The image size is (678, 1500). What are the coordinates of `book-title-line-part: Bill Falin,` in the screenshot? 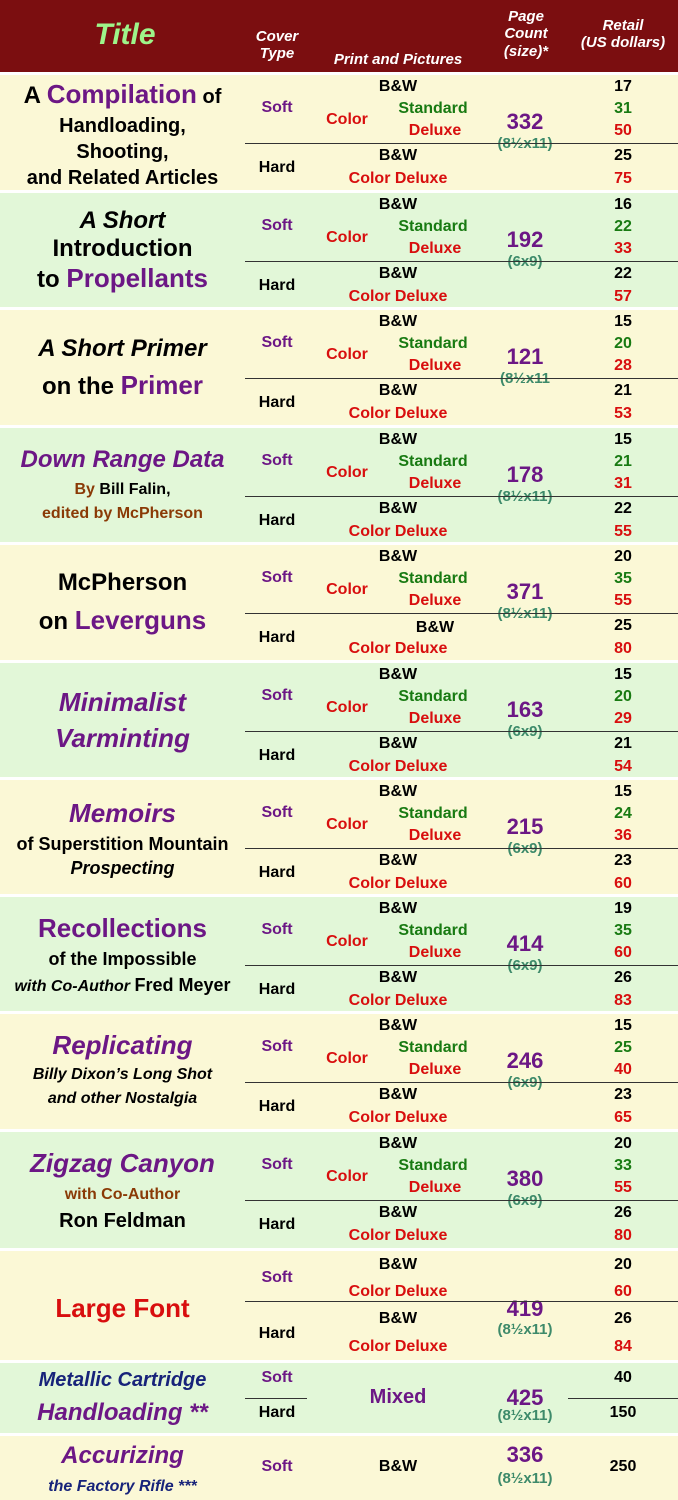 It's located at (135, 489).